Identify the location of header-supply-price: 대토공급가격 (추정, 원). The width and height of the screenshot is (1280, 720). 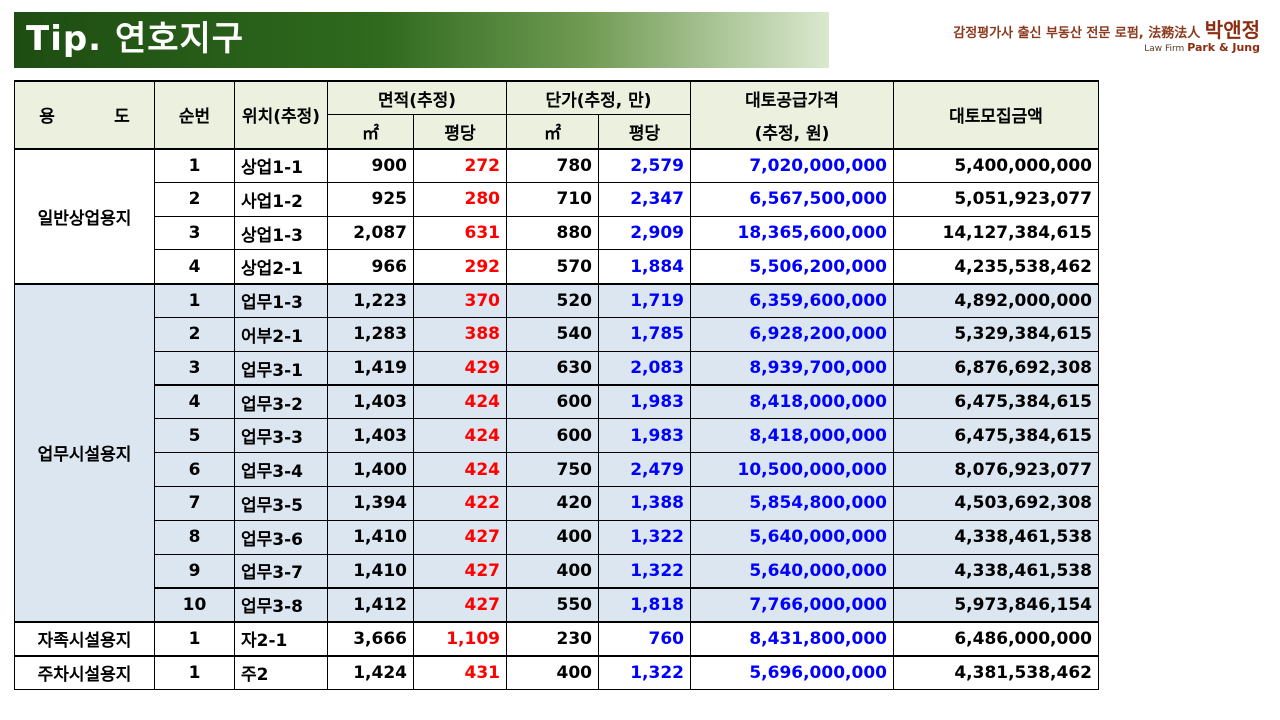
(792, 115).